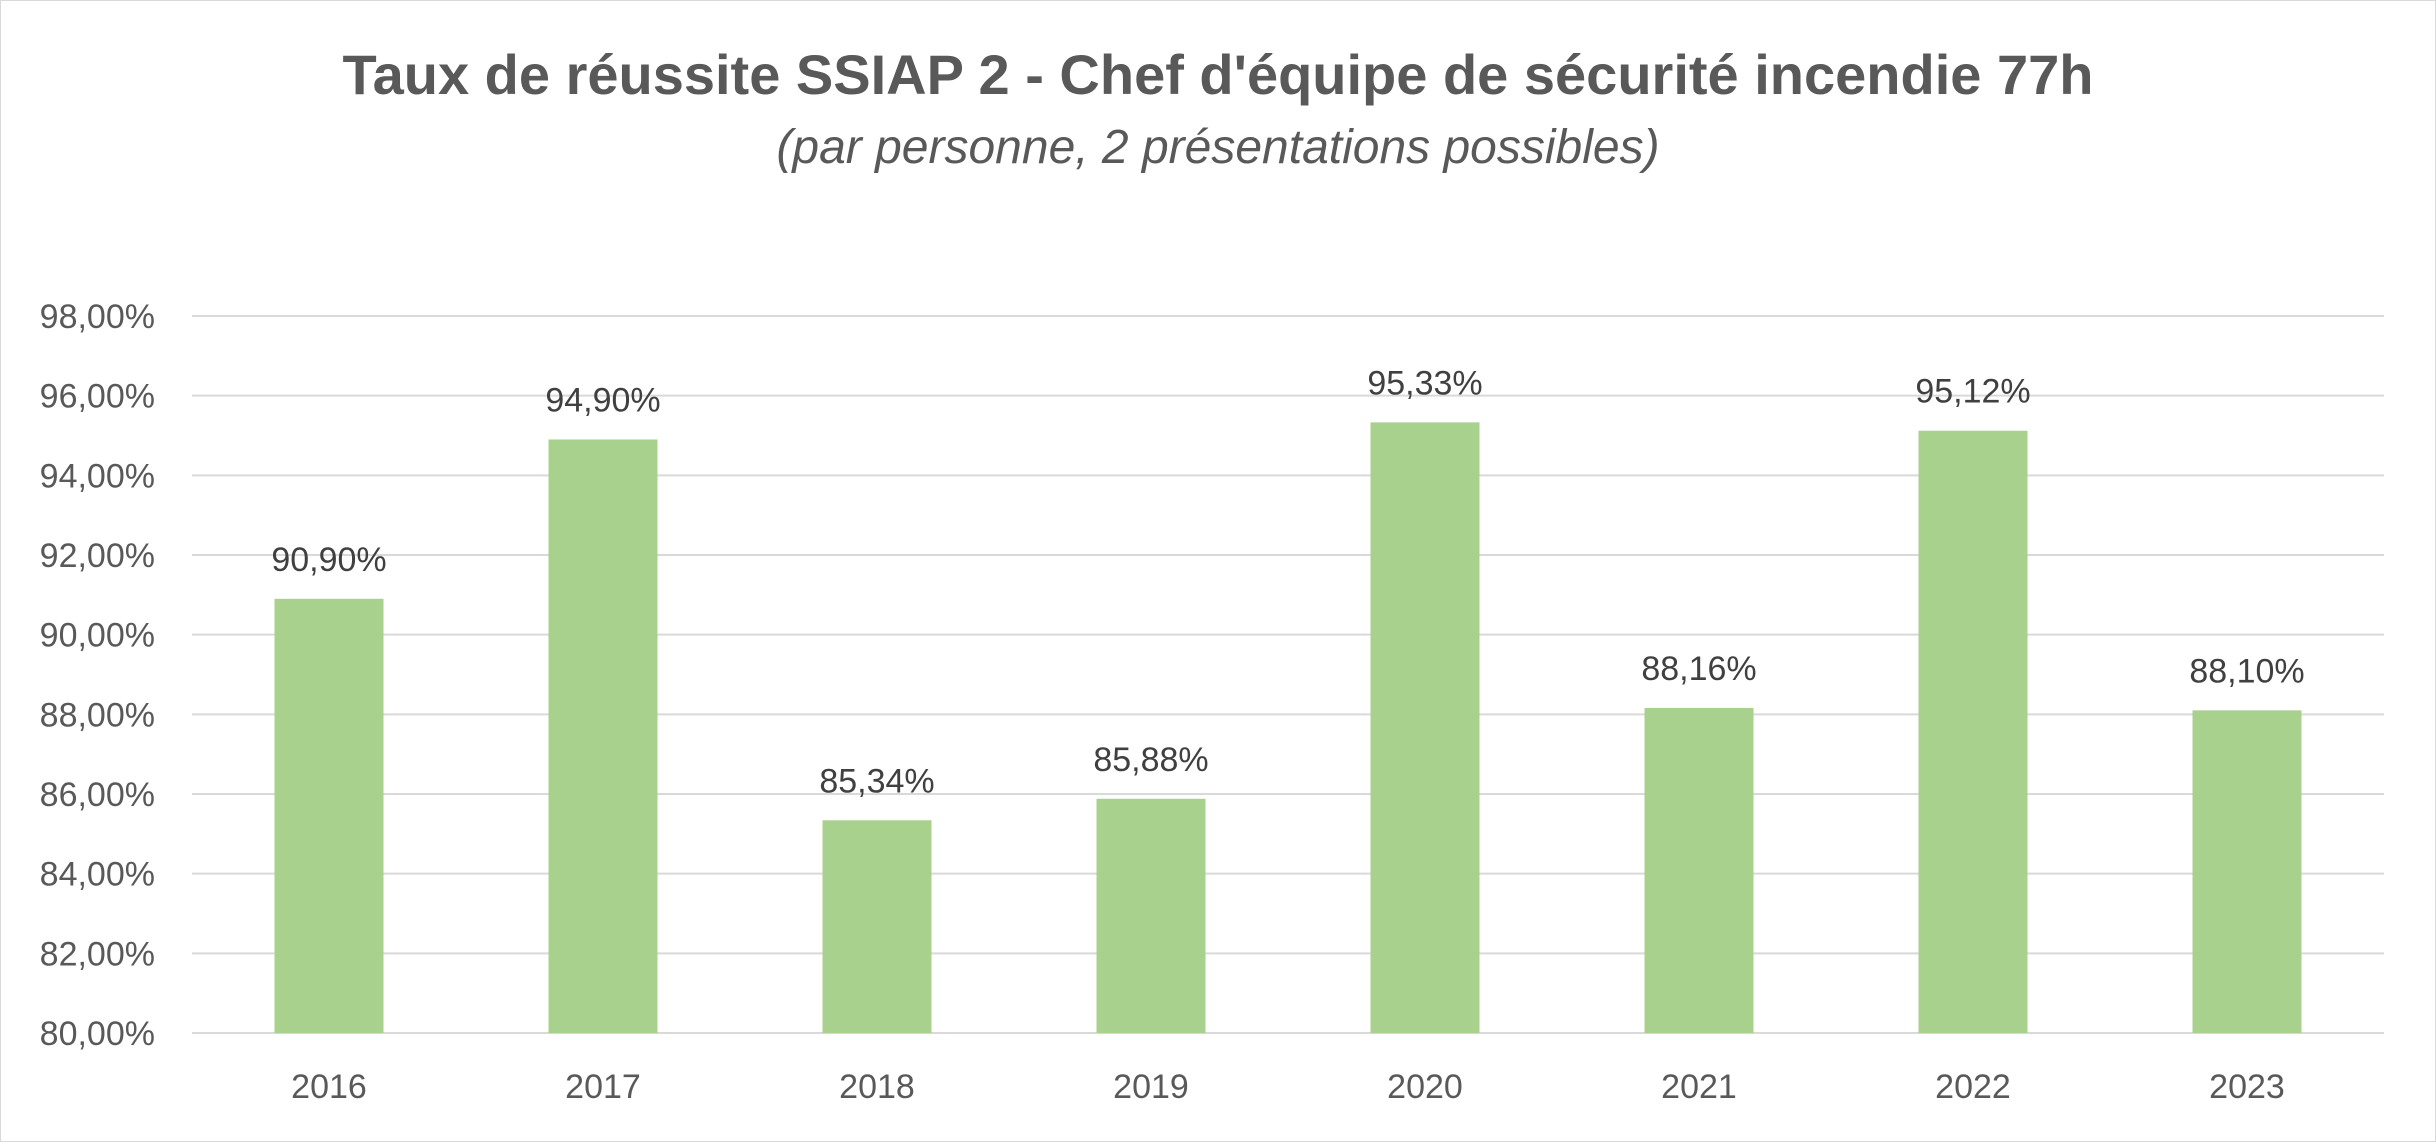 The image size is (2436, 1142). I want to click on bar-2018, so click(877, 926).